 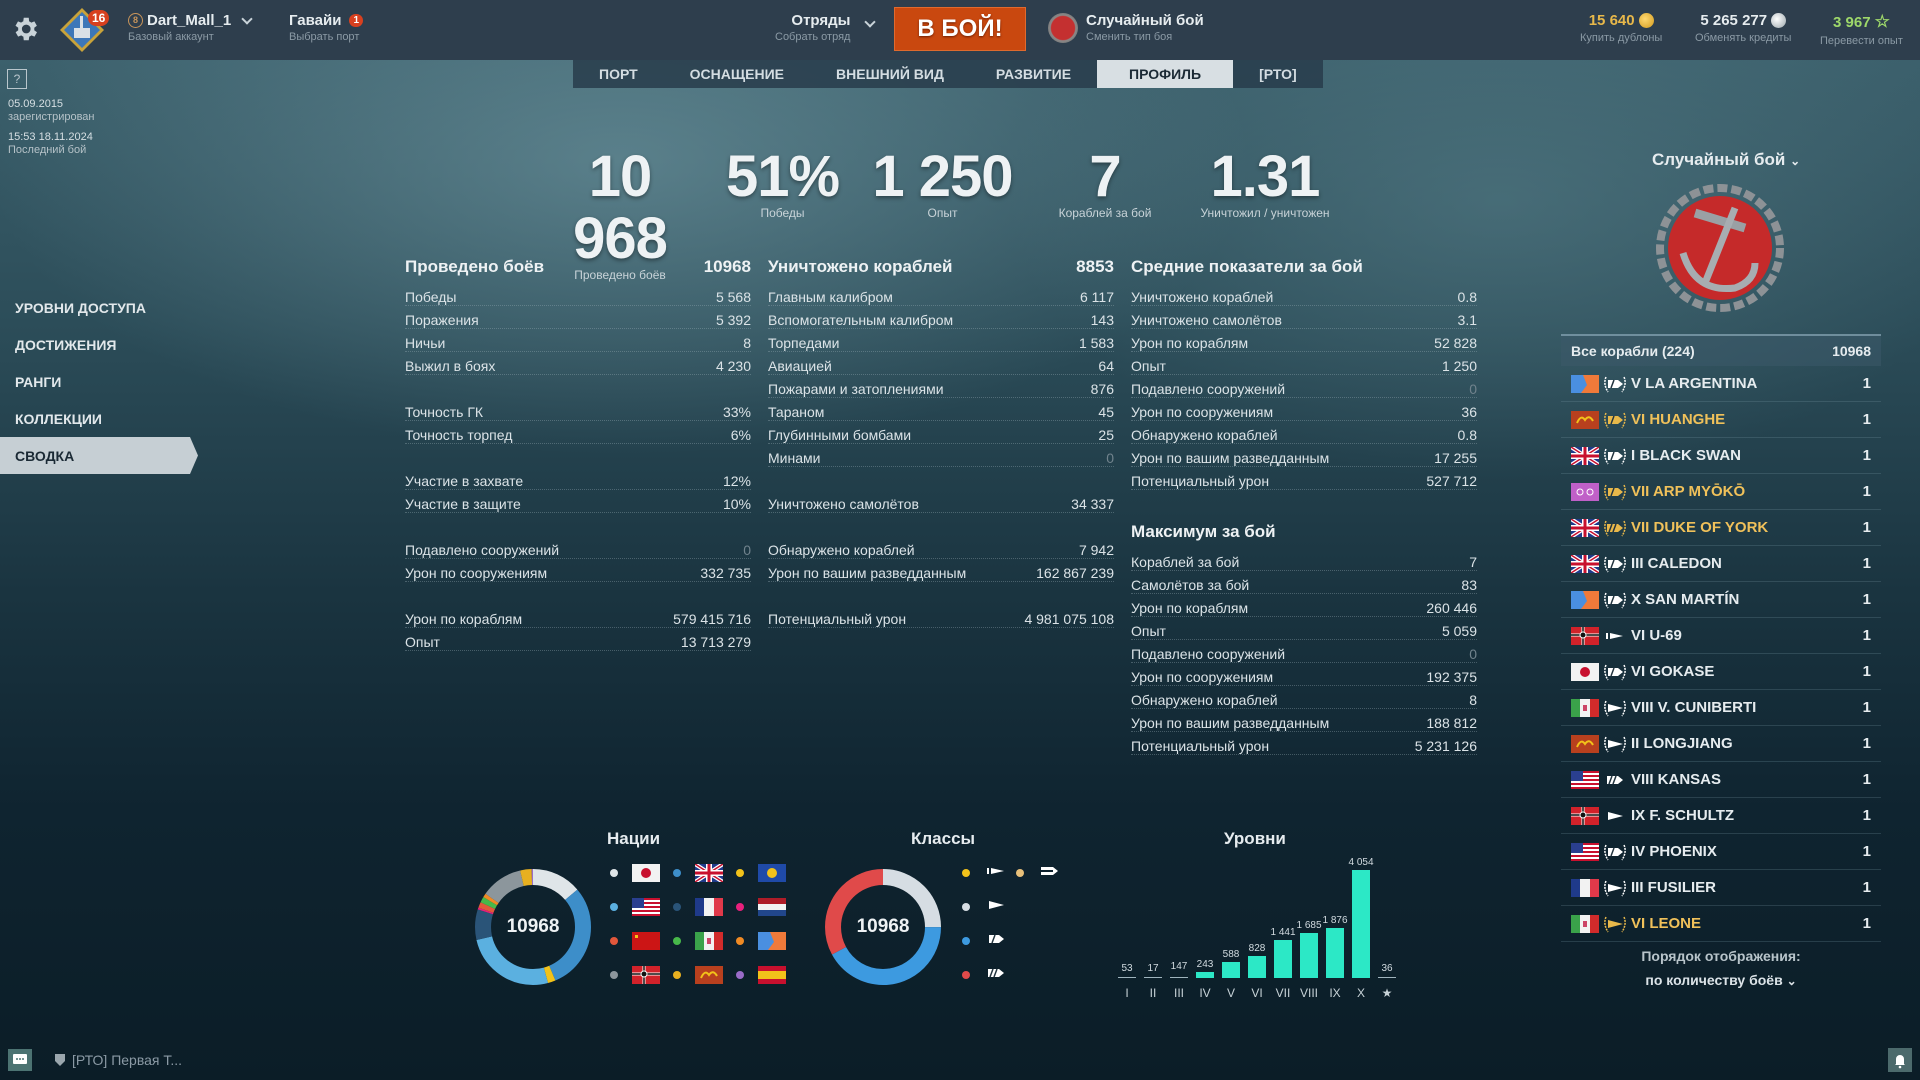 What do you see at coordinates (315, 20) in the screenshot?
I see `port-name: Гавайи` at bounding box center [315, 20].